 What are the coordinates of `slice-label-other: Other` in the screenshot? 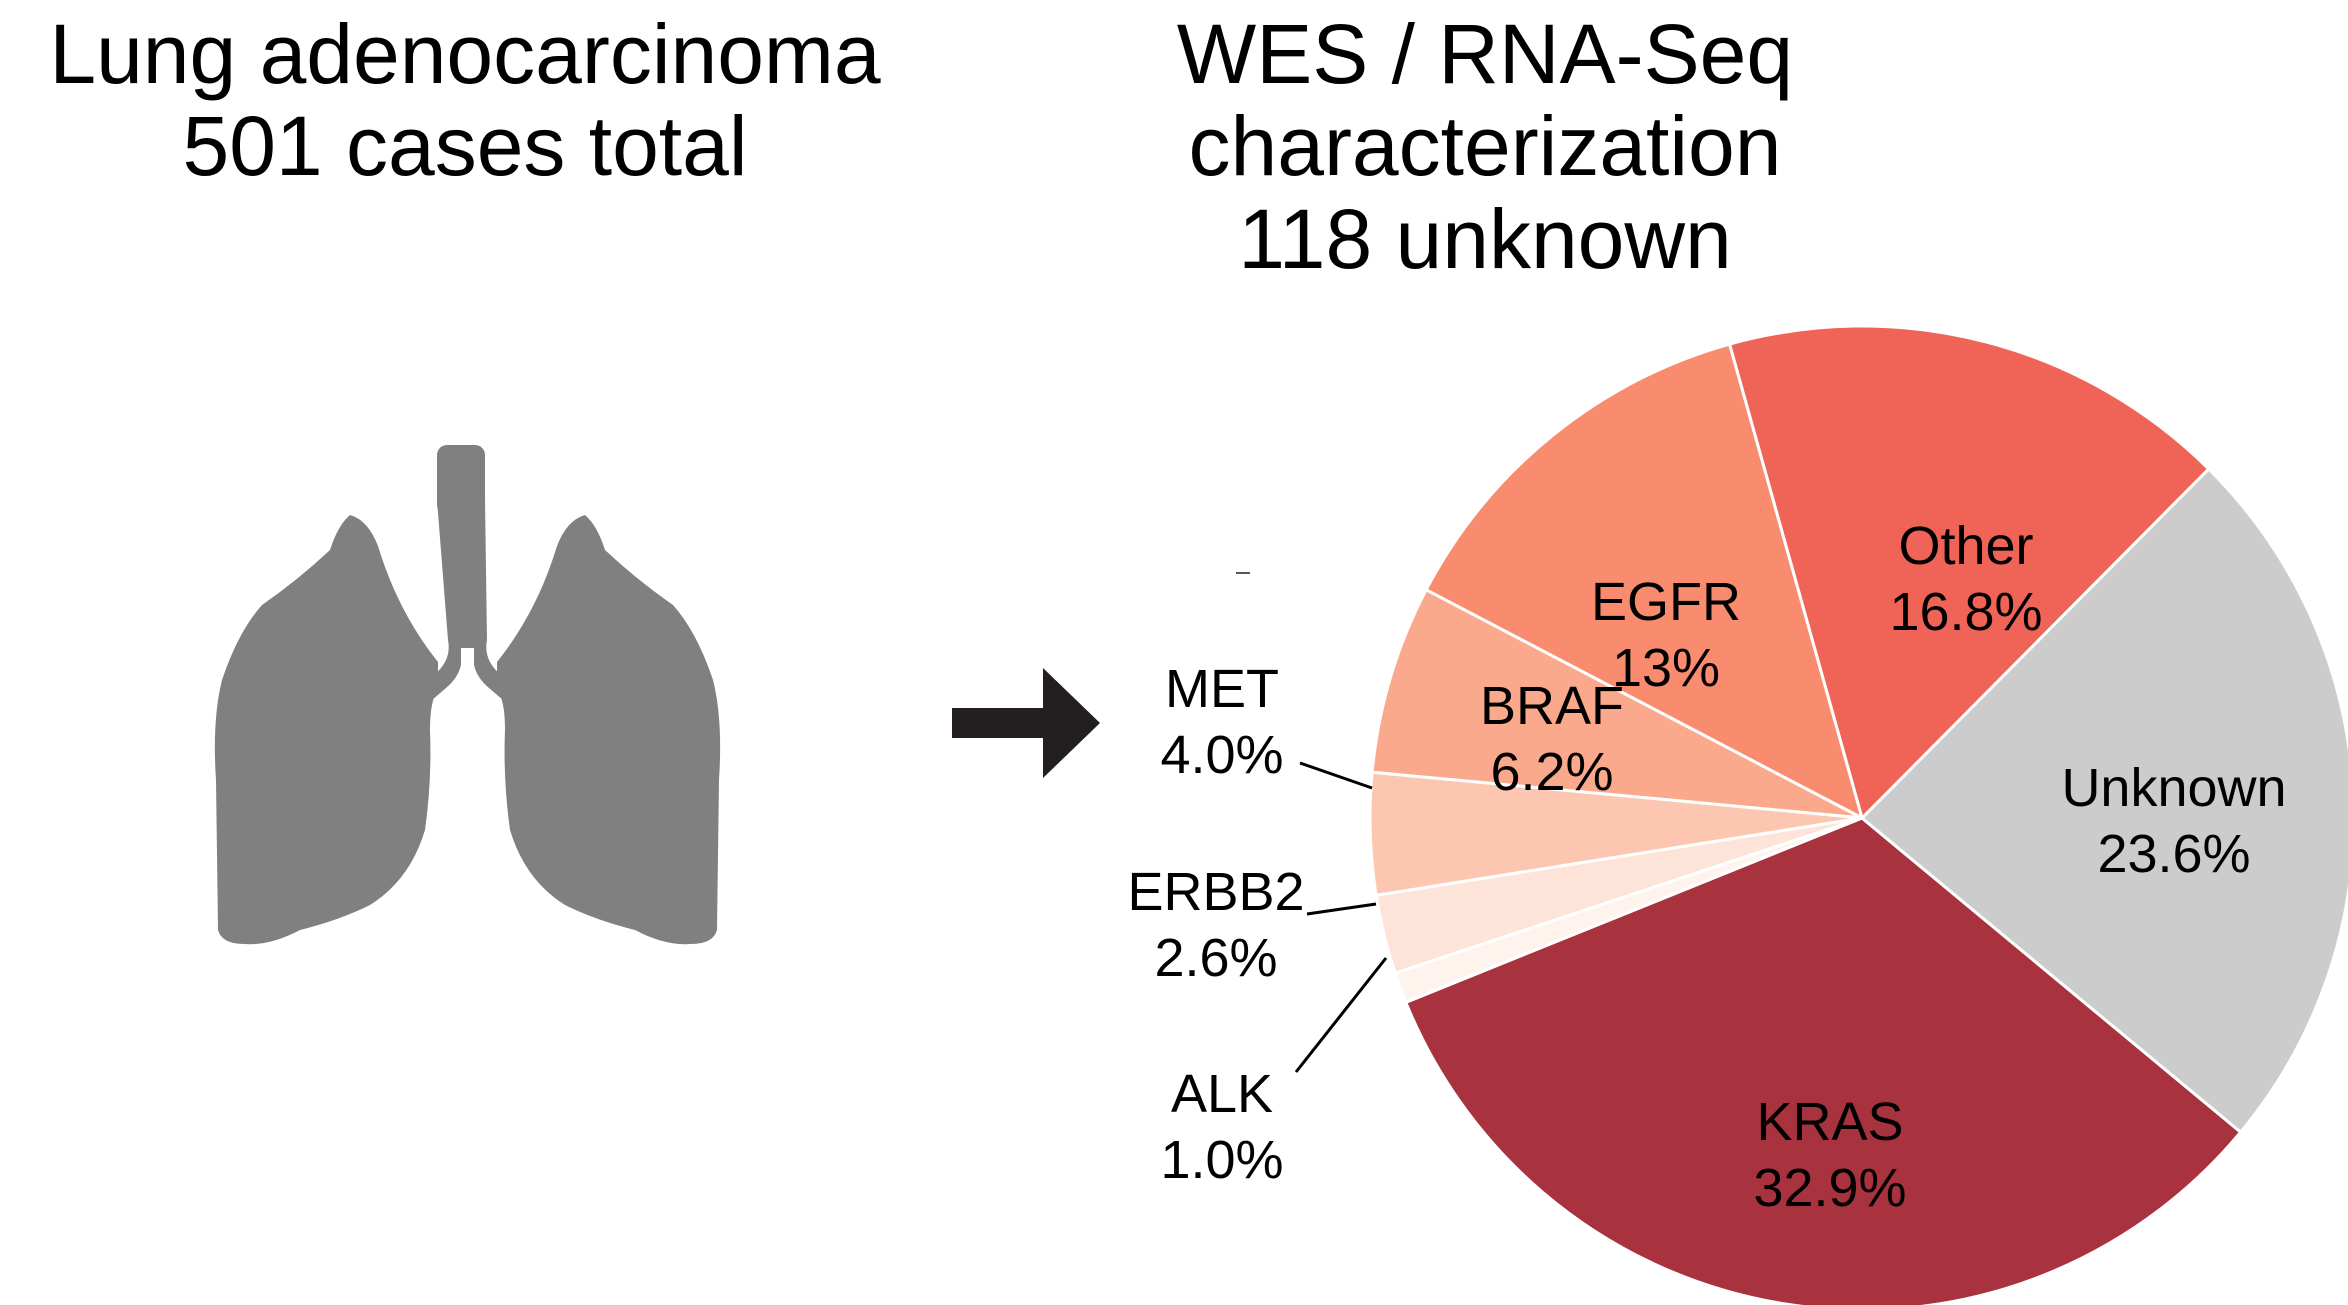 It's located at (1965, 546).